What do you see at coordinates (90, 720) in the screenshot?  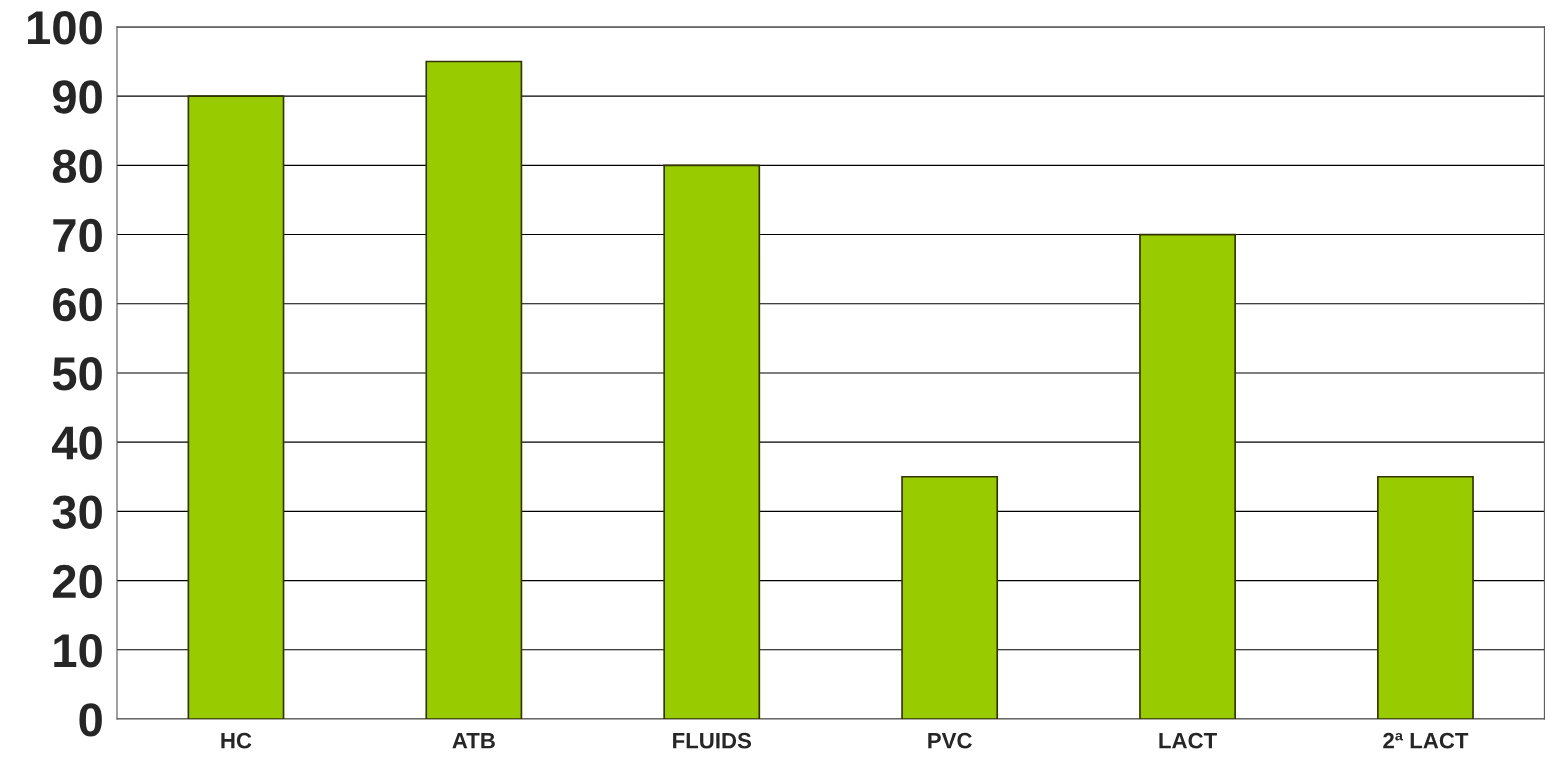 I see `y-tick-label: 0` at bounding box center [90, 720].